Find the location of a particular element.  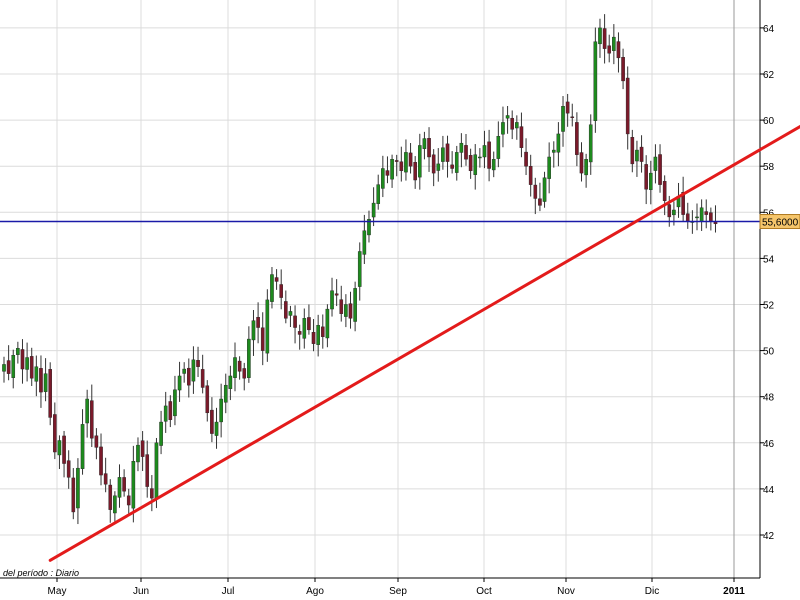

y-tick-label: 46 is located at coordinates (769, 444).